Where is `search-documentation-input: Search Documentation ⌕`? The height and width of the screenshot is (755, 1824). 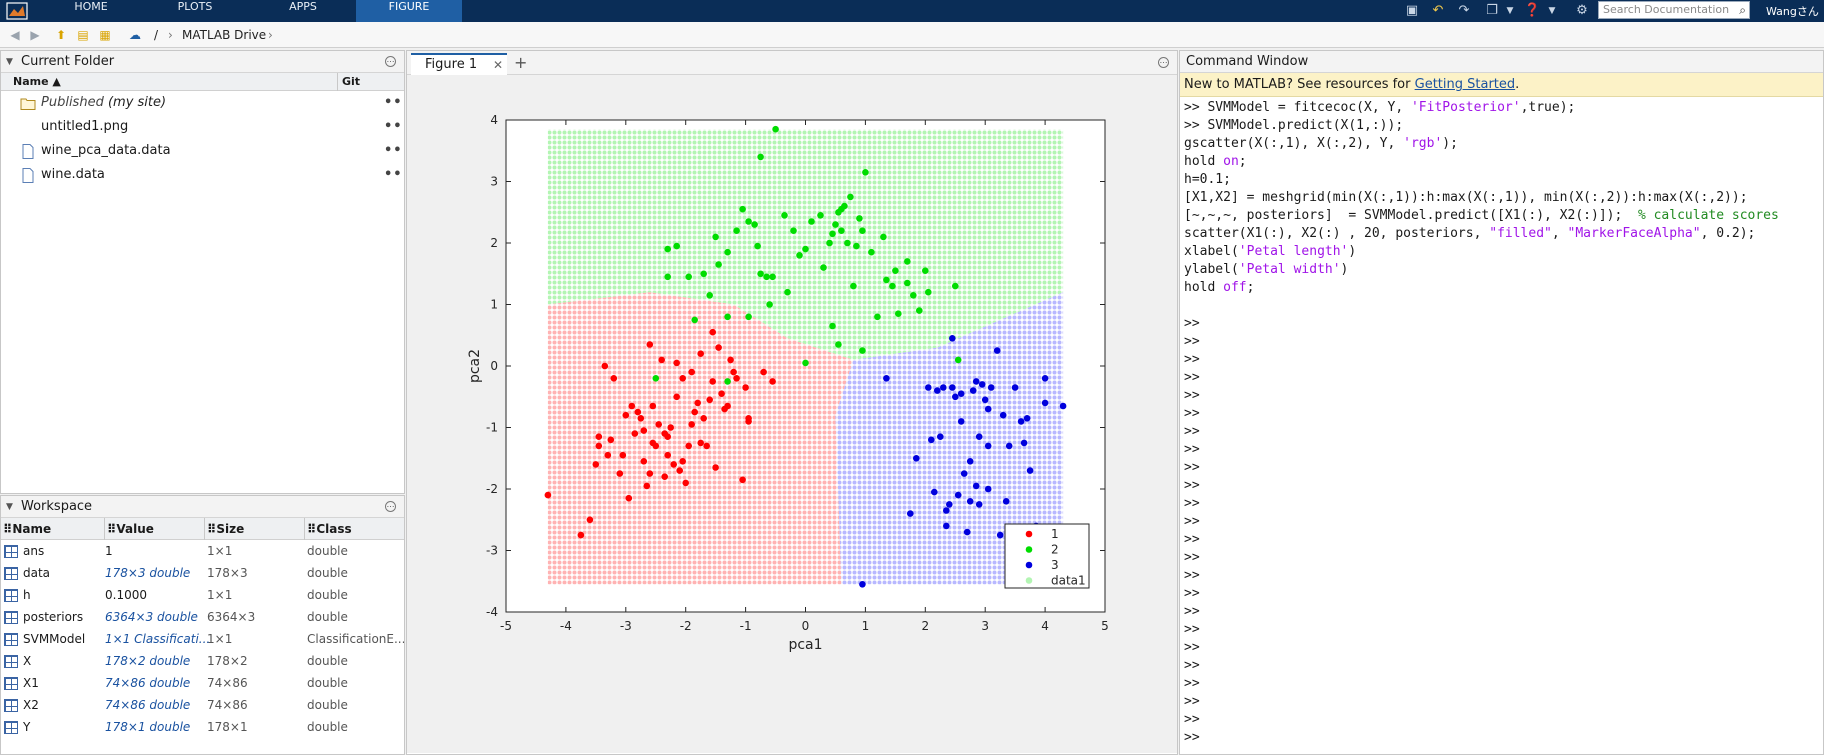 search-documentation-input: Search Documentation ⌕ is located at coordinates (1674, 10).